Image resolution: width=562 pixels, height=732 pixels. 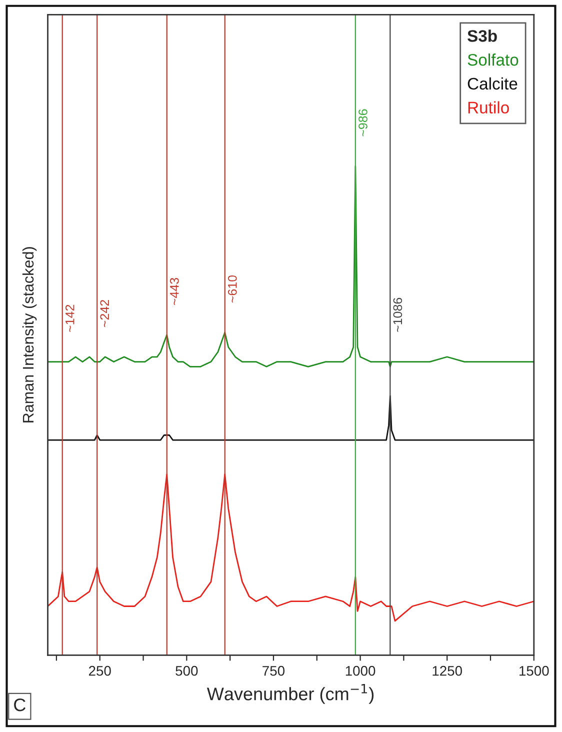 What do you see at coordinates (363, 122) in the screenshot?
I see `ref-line-label: ~986` at bounding box center [363, 122].